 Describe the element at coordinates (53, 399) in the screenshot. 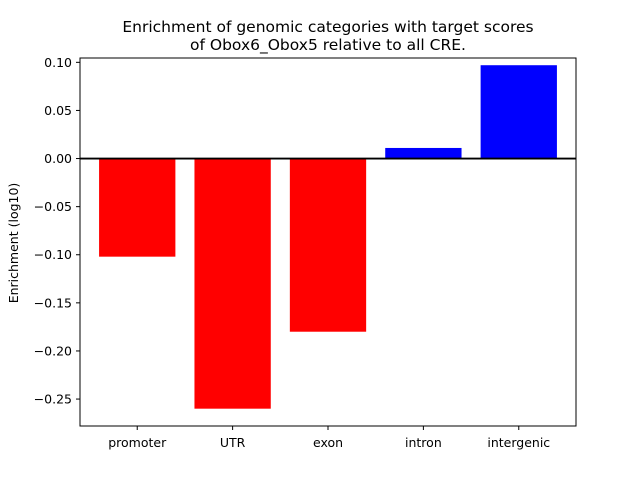

I see `y-tick-label: −0.25` at that location.